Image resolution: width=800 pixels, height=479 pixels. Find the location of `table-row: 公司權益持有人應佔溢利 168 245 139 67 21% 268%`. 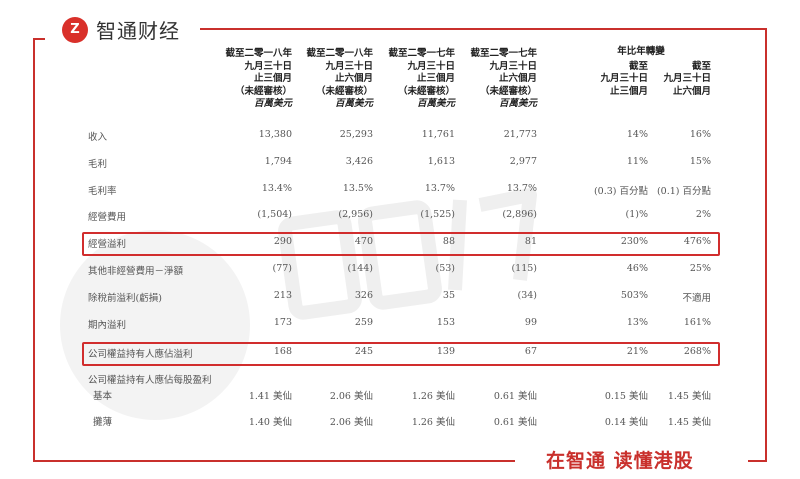

table-row: 公司權益持有人應佔溢利 168 245 139 67 21% 268% is located at coordinates (400, 353).